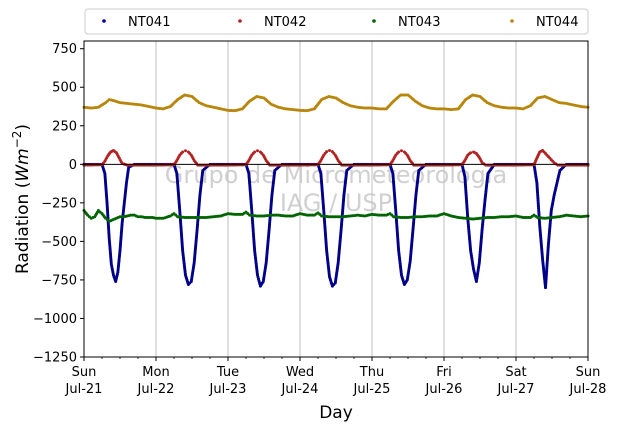 The width and height of the screenshot is (617, 431). What do you see at coordinates (372, 389) in the screenshot?
I see `x-tick-date: Jul-25` at bounding box center [372, 389].